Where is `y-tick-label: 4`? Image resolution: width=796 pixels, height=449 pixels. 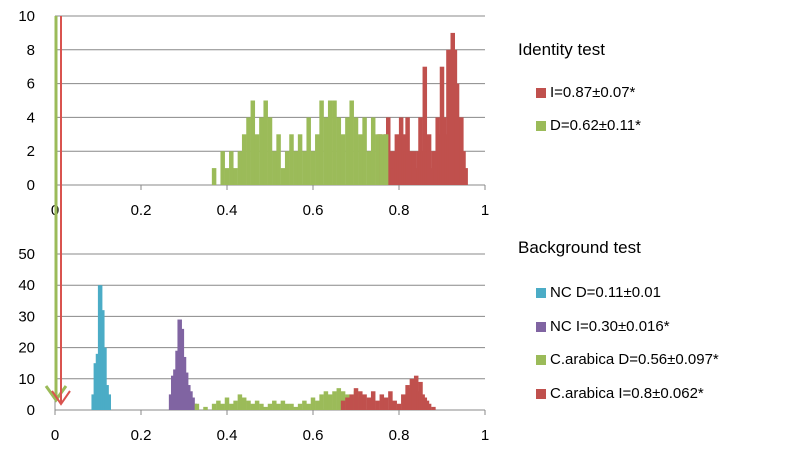
y-tick-label: 4 is located at coordinates (31, 117).